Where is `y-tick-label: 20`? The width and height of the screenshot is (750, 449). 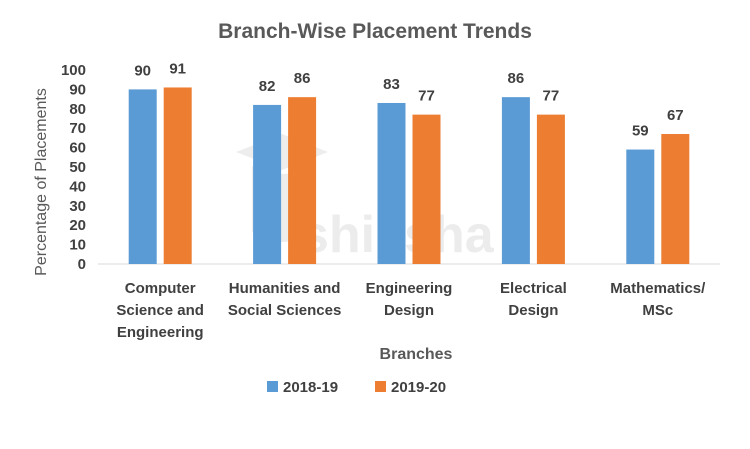 y-tick-label: 20 is located at coordinates (77, 225).